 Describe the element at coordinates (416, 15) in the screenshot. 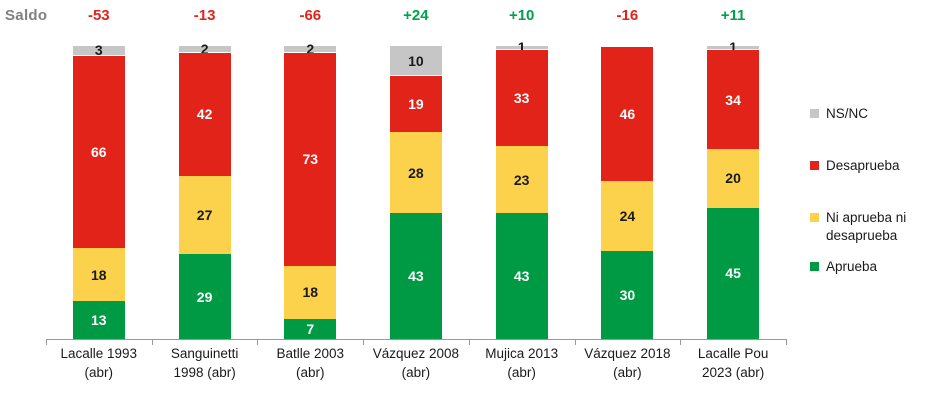

I see `saldo-value: +24` at that location.